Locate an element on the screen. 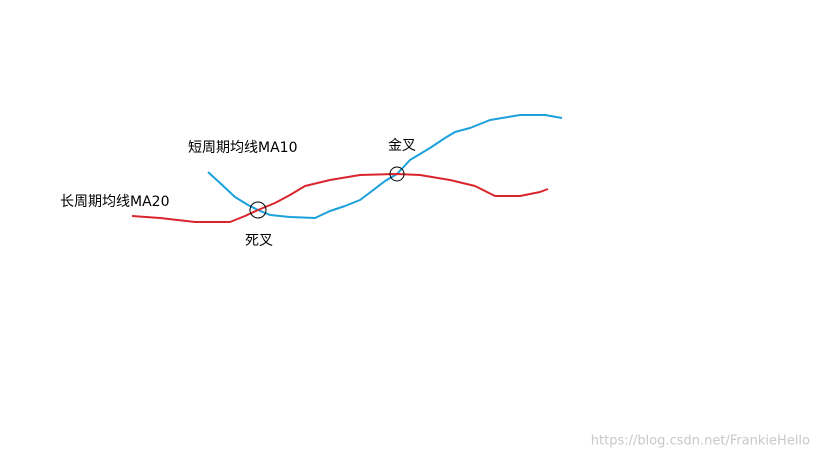 The width and height of the screenshot is (819, 460). watermark: https://blog.csdn.net/FrankieHello is located at coordinates (700, 441).